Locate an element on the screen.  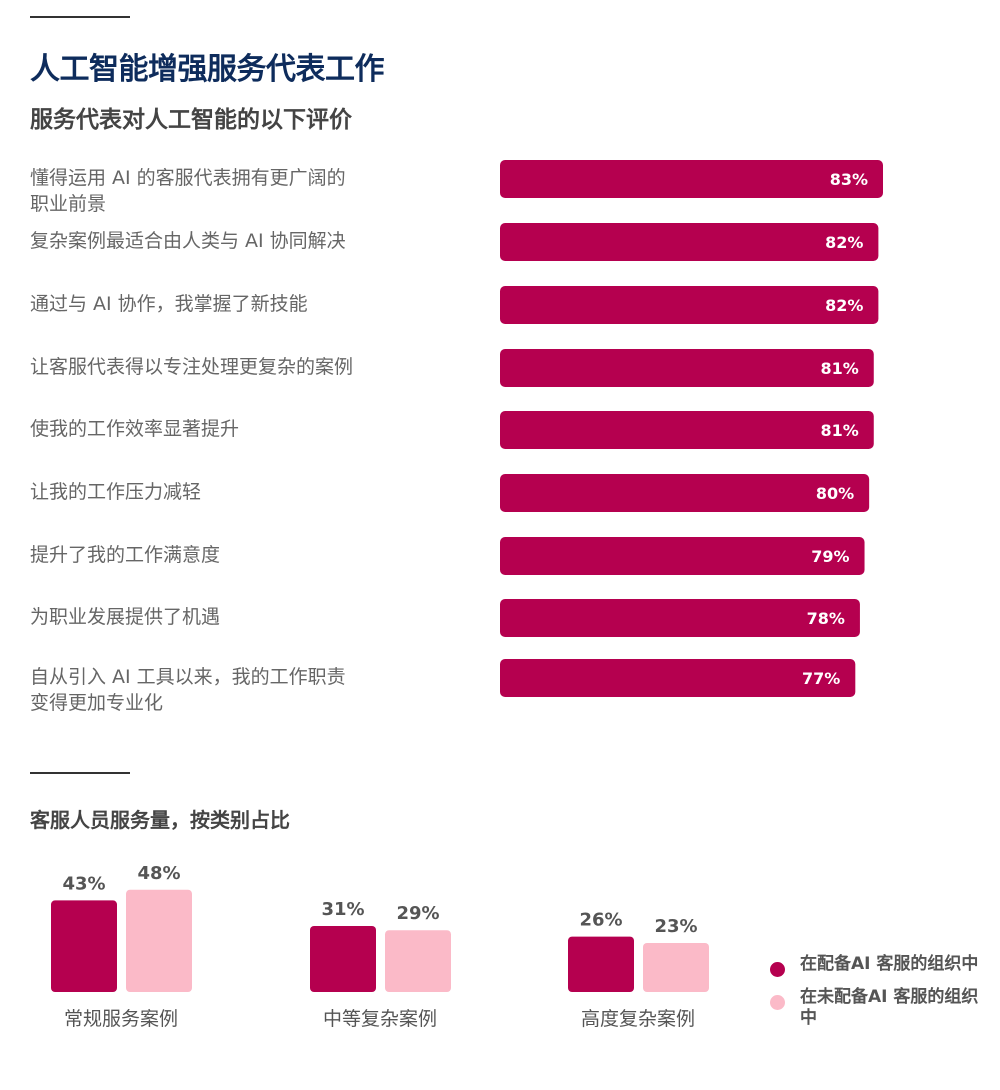
legend-dot-without-ai is located at coordinates (777, 1002).